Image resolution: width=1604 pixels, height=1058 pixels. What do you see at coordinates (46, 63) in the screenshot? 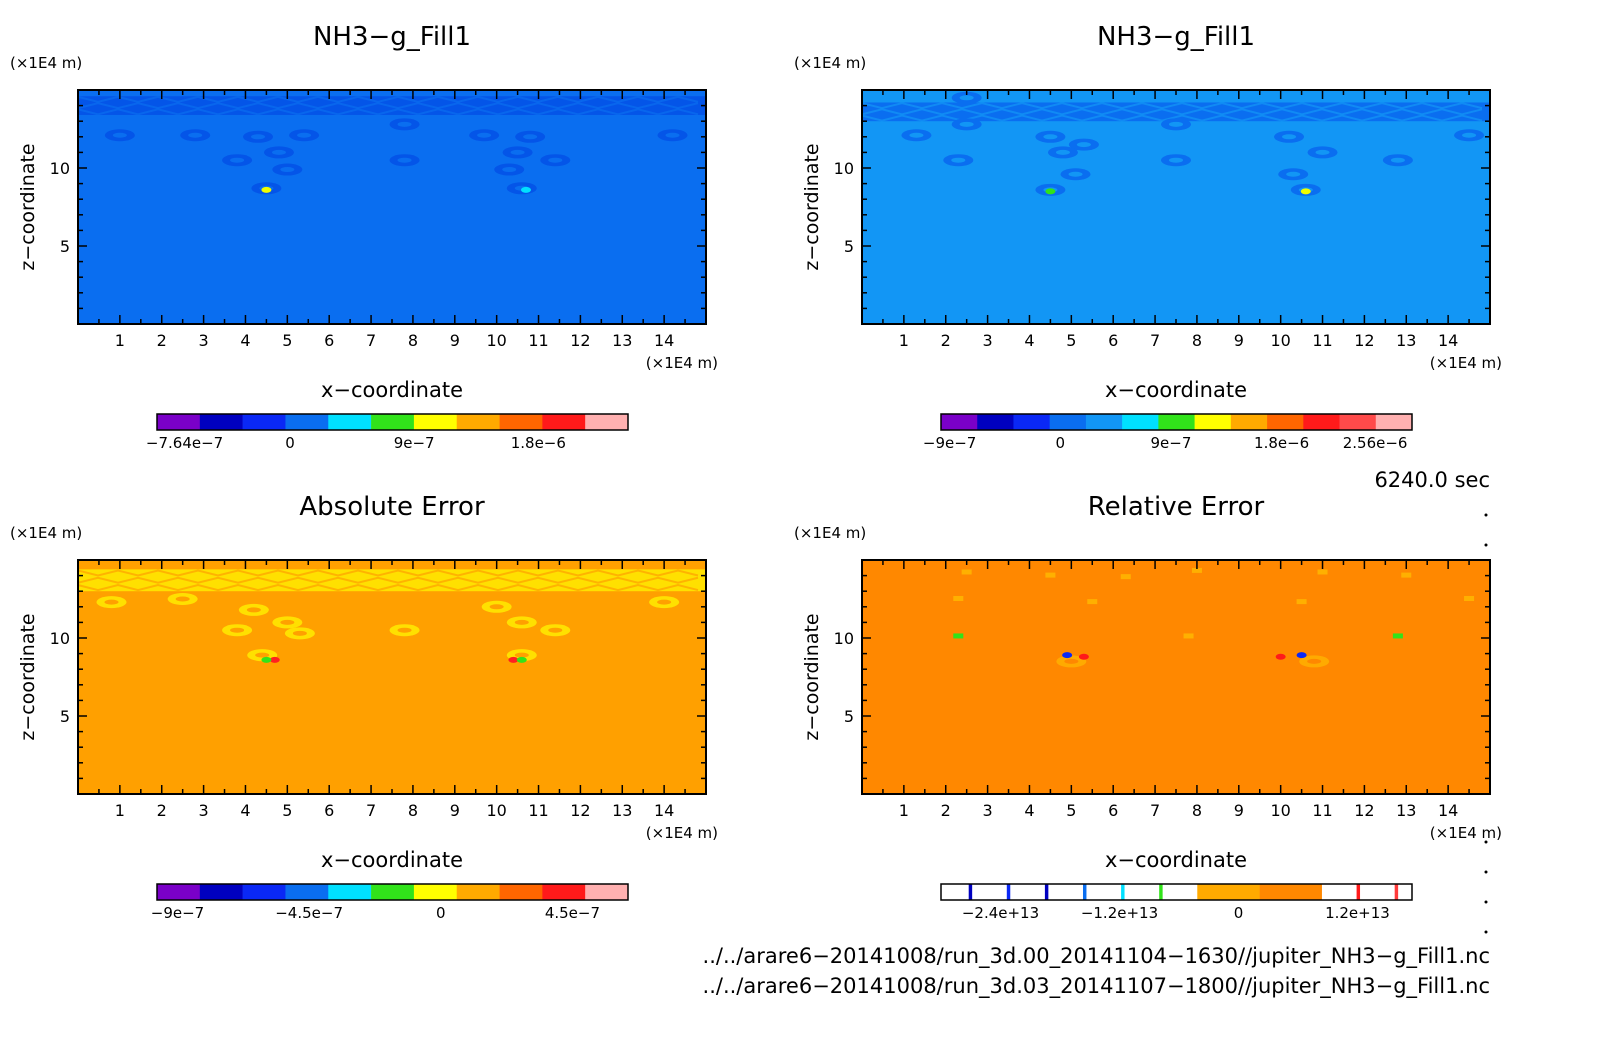
I see `y-unit-label: (×1E4 m)` at bounding box center [46, 63].